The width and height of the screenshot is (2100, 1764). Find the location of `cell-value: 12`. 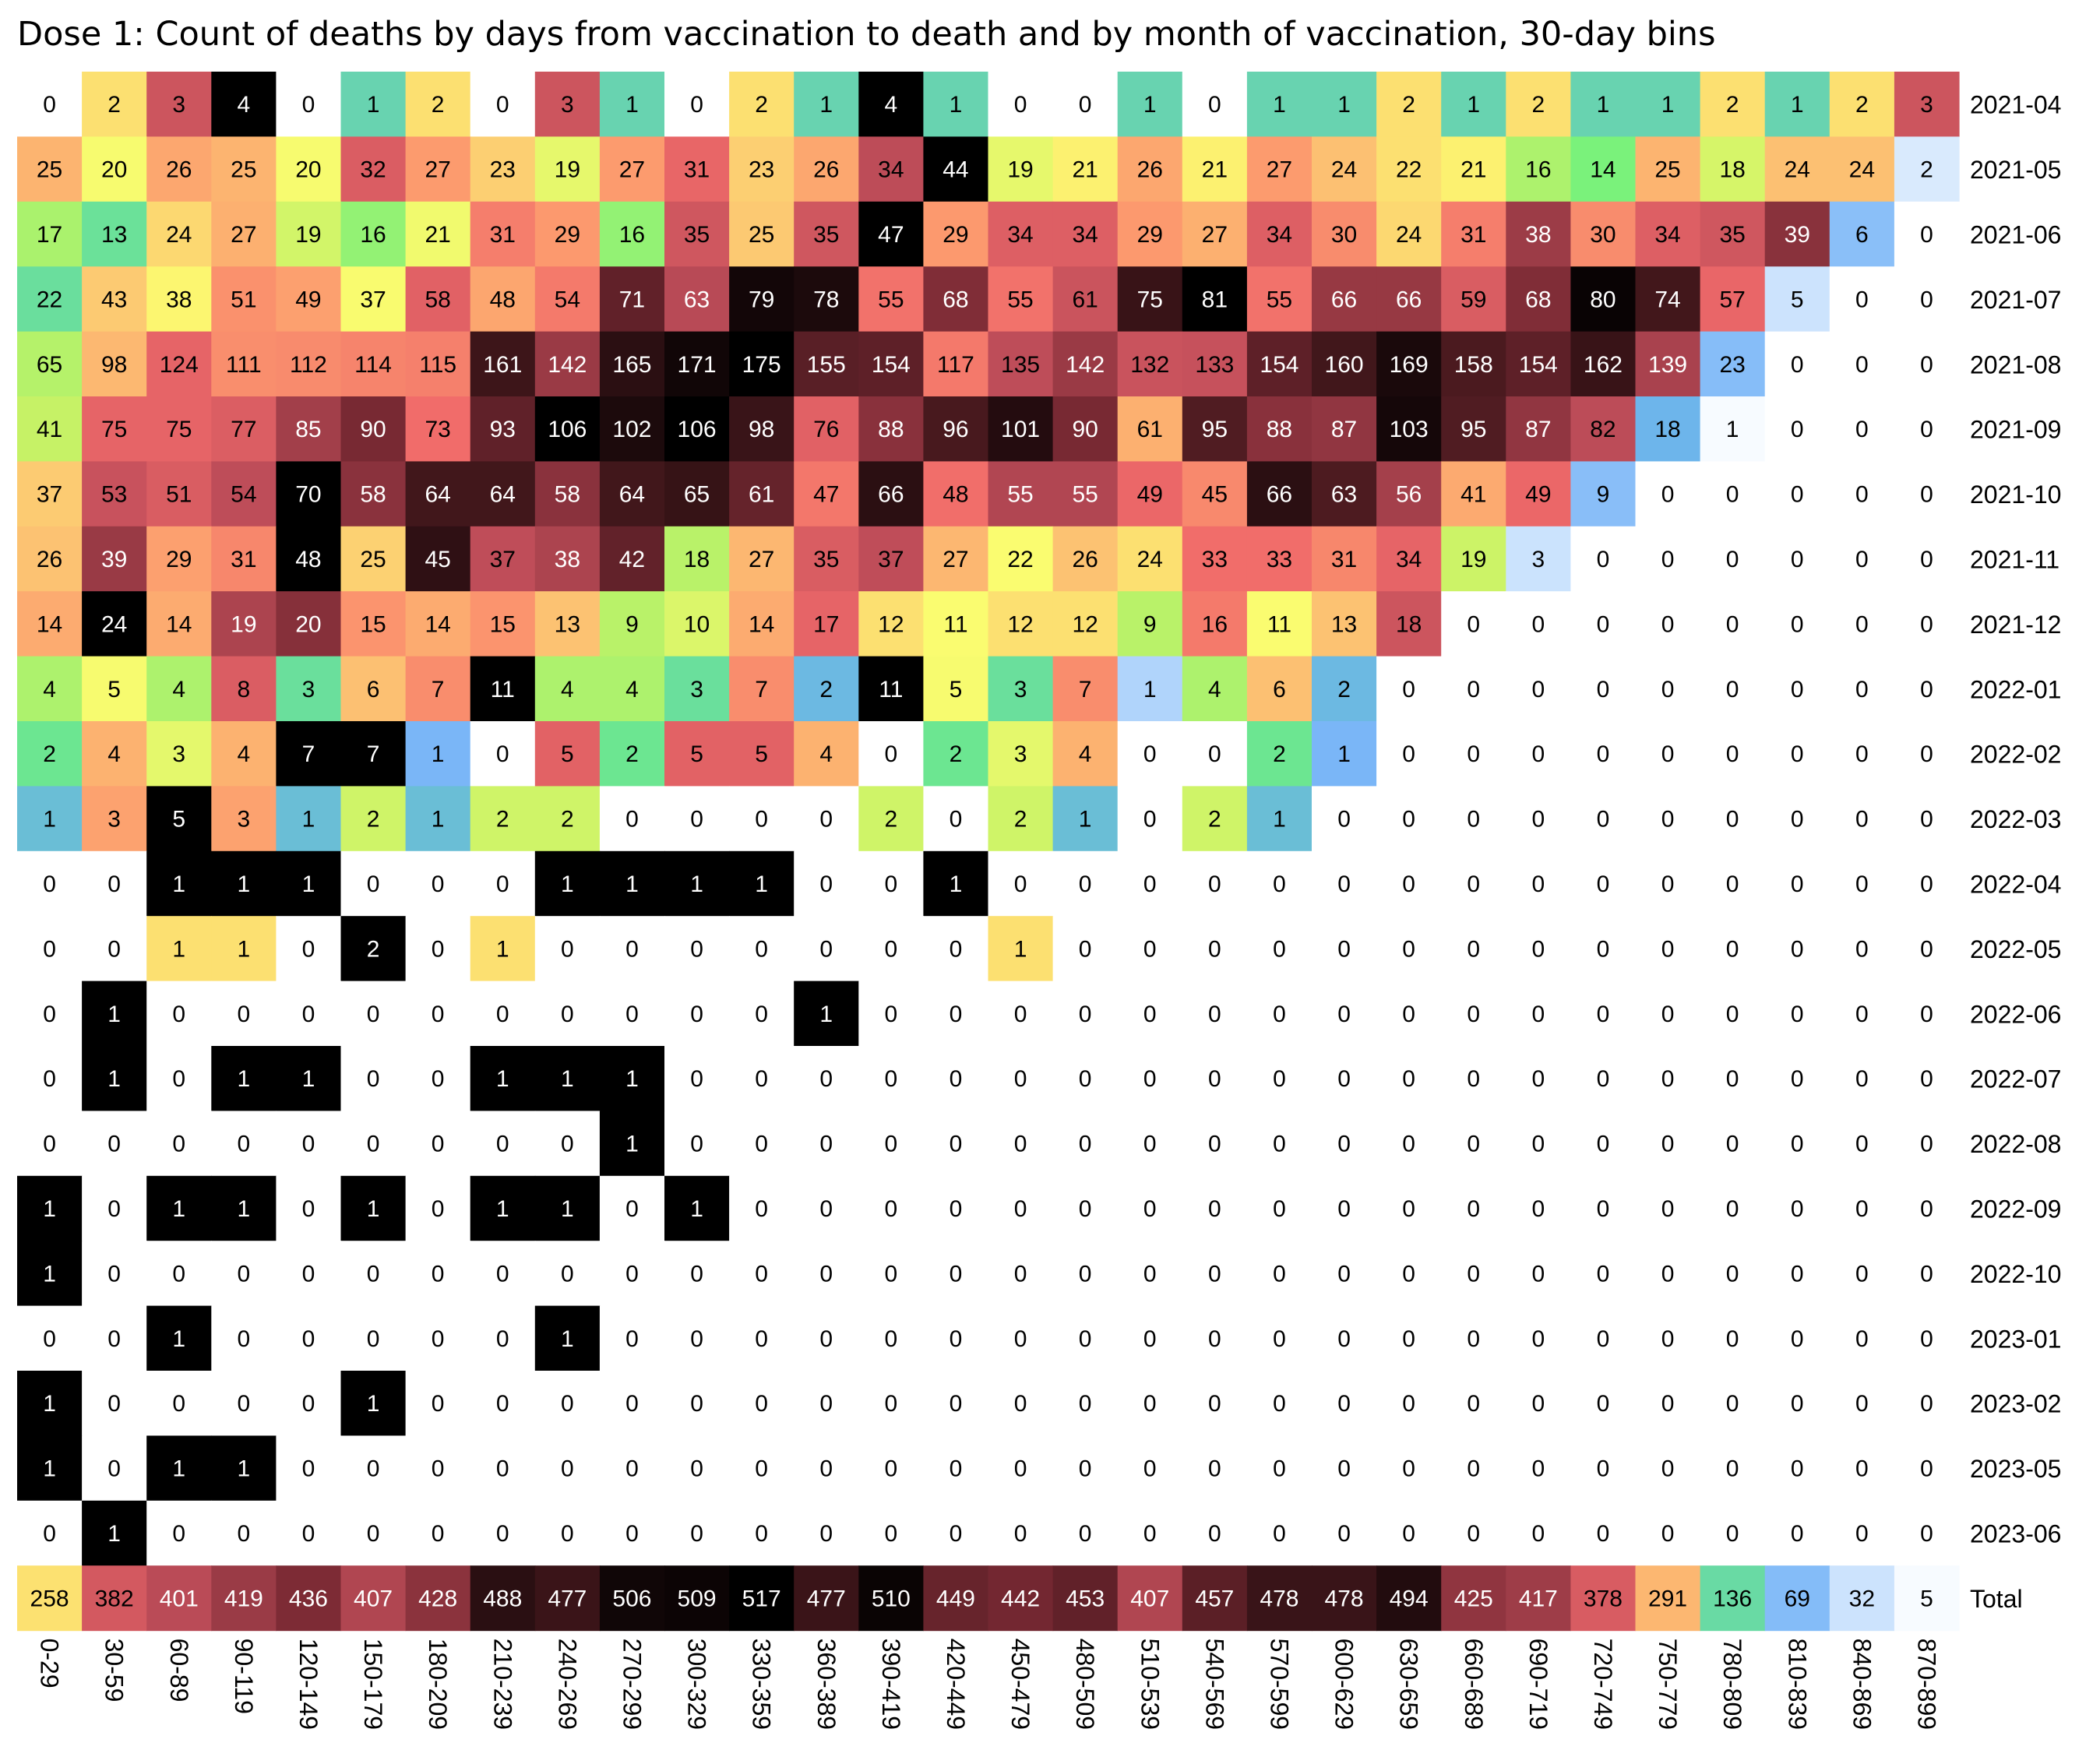

cell-value: 12 is located at coordinates (891, 624).